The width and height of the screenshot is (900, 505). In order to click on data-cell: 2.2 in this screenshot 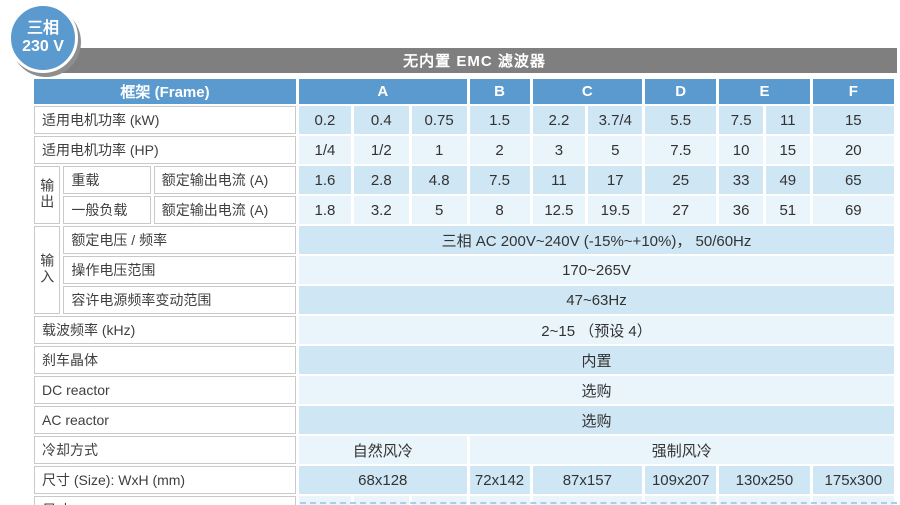, I will do `click(559, 120)`.